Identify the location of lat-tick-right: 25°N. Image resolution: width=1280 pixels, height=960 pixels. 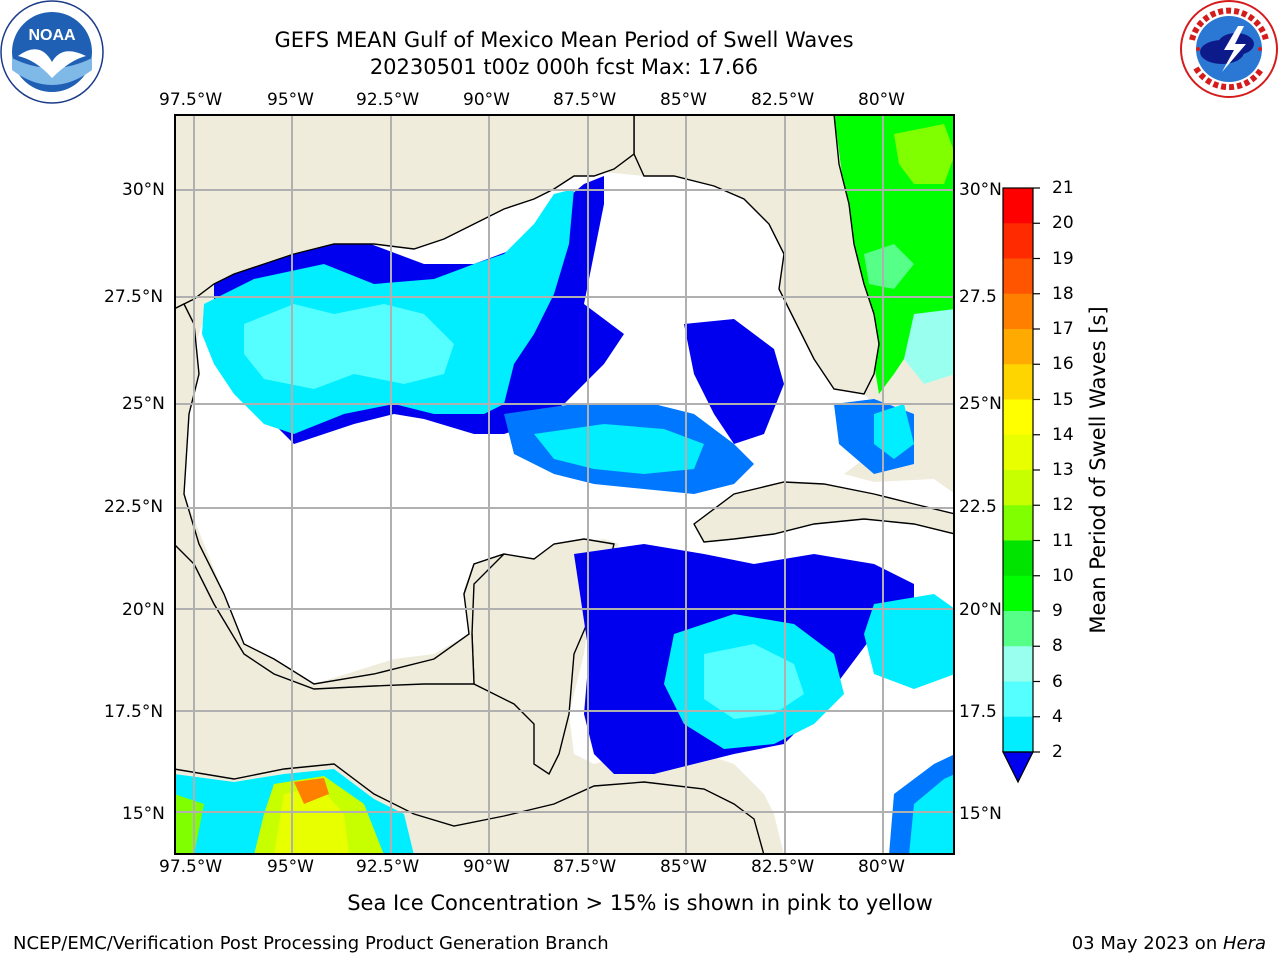
(980, 404).